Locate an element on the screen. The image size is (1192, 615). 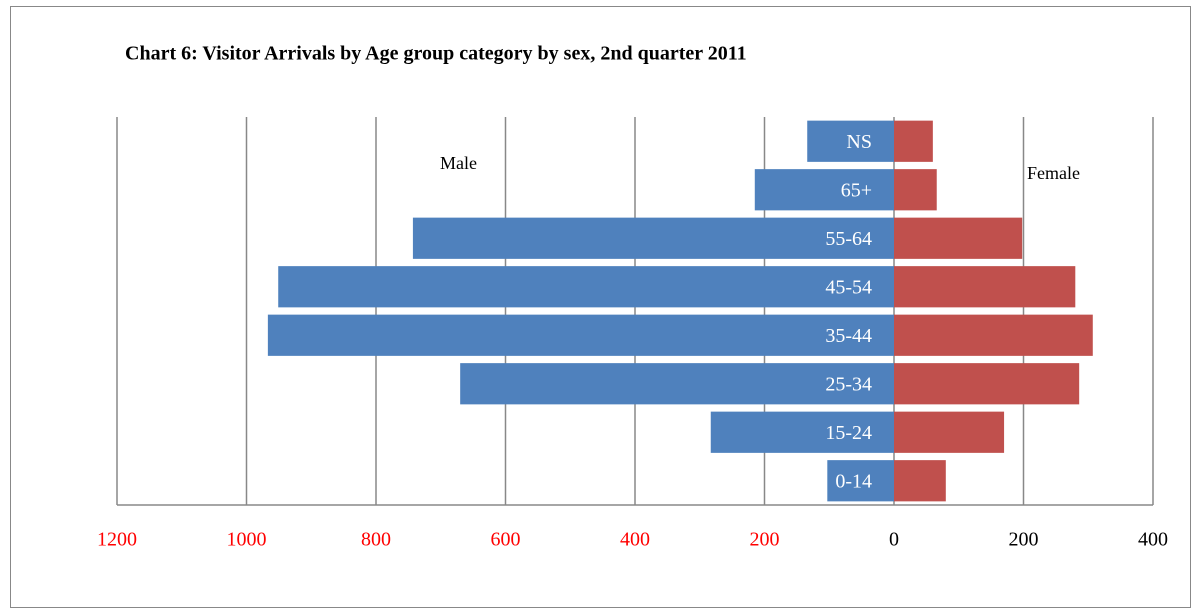
x-tick-label: 800 is located at coordinates (376, 540).